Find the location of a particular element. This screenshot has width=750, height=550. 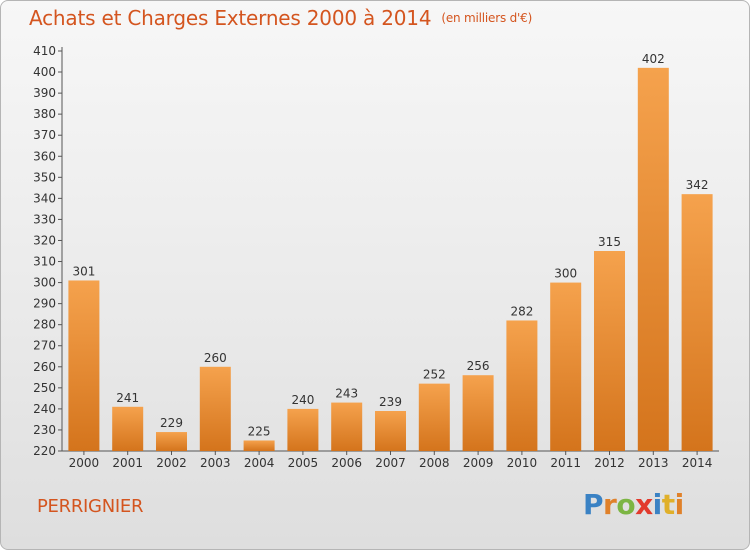

x-tick-label-2000: 2000 is located at coordinates (84, 463).